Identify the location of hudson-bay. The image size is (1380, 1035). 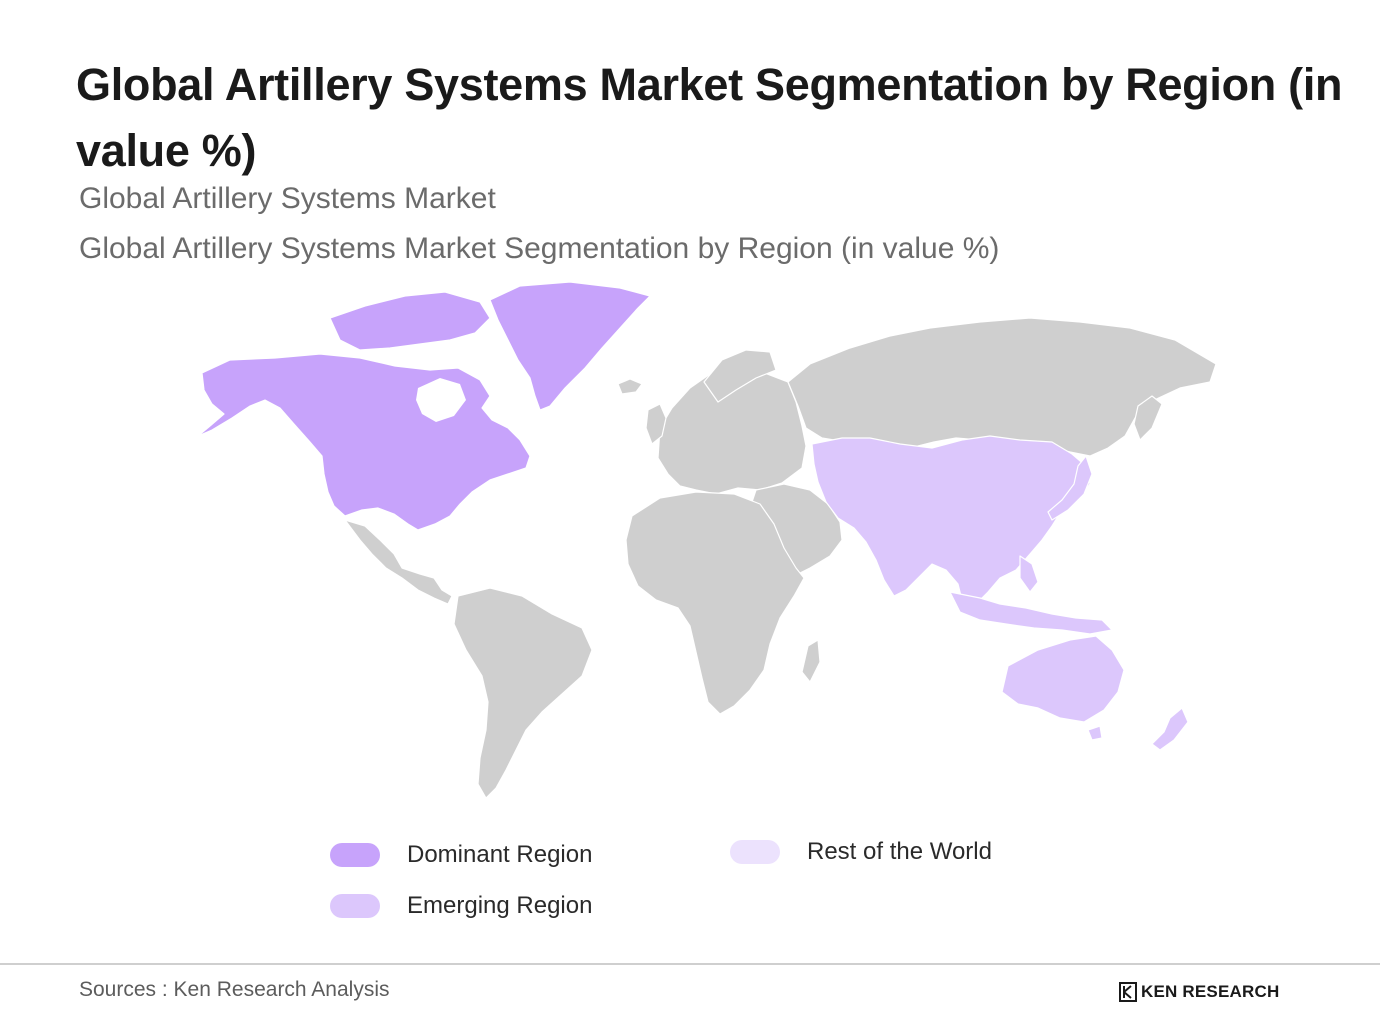
(441, 400).